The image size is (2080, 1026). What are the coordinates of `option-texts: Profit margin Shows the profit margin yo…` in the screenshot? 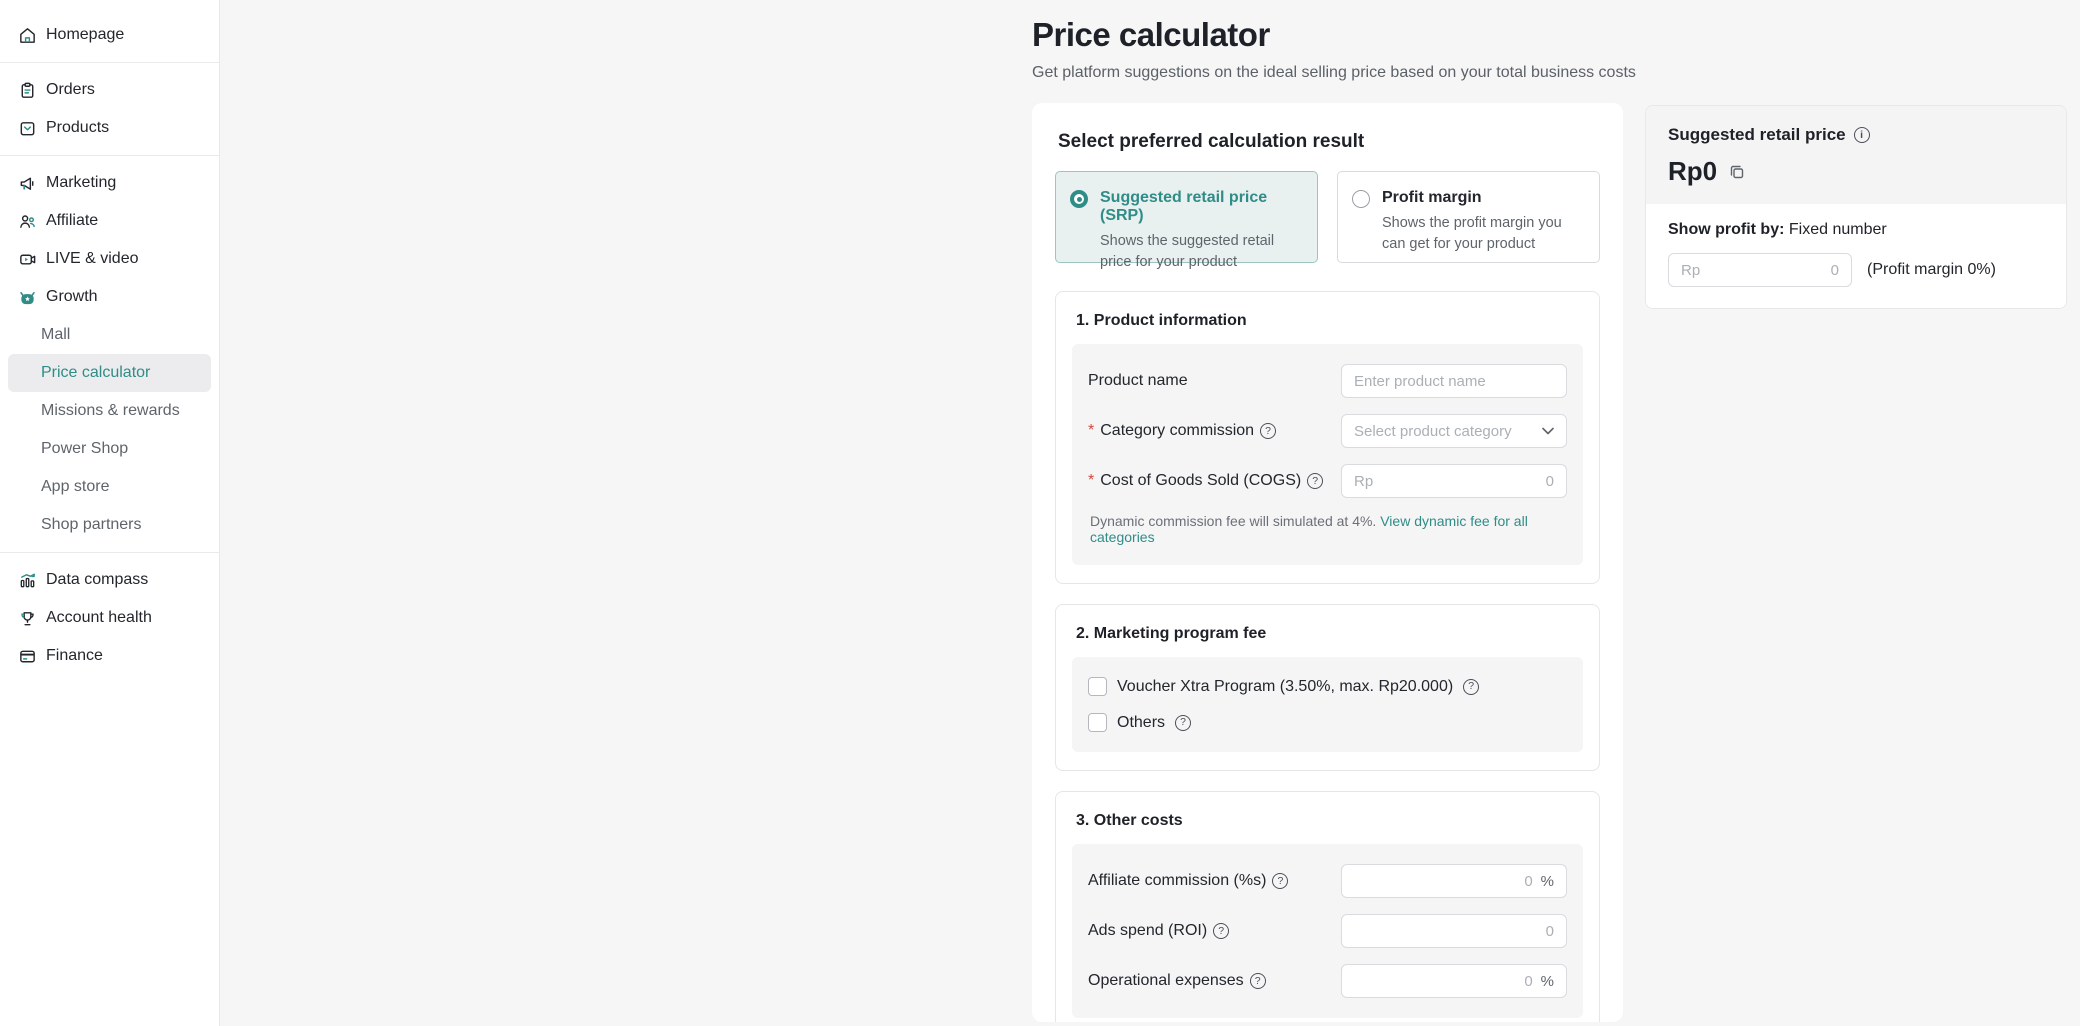 It's located at (1483, 222).